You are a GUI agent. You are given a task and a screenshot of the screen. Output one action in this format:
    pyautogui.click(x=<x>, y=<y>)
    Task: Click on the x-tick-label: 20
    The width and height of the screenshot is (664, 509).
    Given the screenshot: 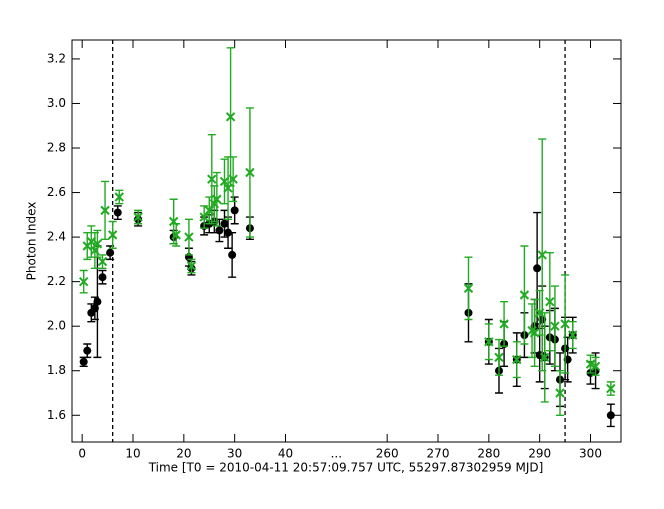 What is the action you would take?
    pyautogui.click(x=183, y=454)
    